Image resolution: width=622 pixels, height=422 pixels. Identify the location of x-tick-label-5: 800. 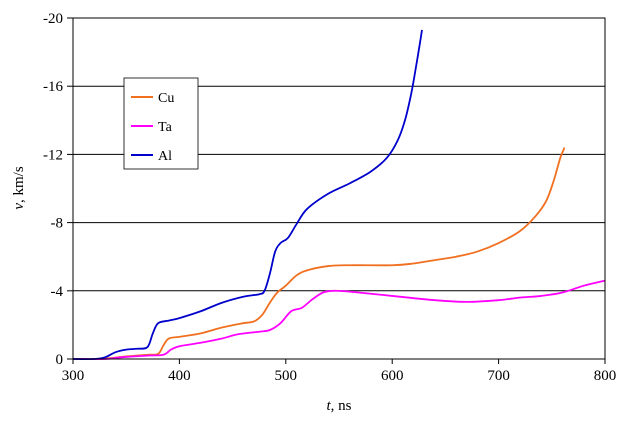
(605, 376).